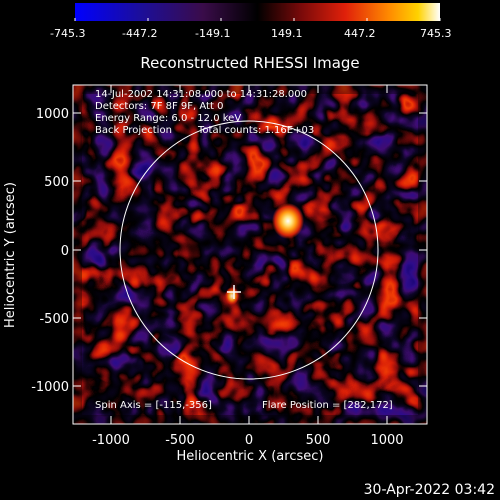 The width and height of the screenshot is (500, 500). What do you see at coordinates (386, 440) in the screenshot?
I see `x-tick-label: 1000` at bounding box center [386, 440].